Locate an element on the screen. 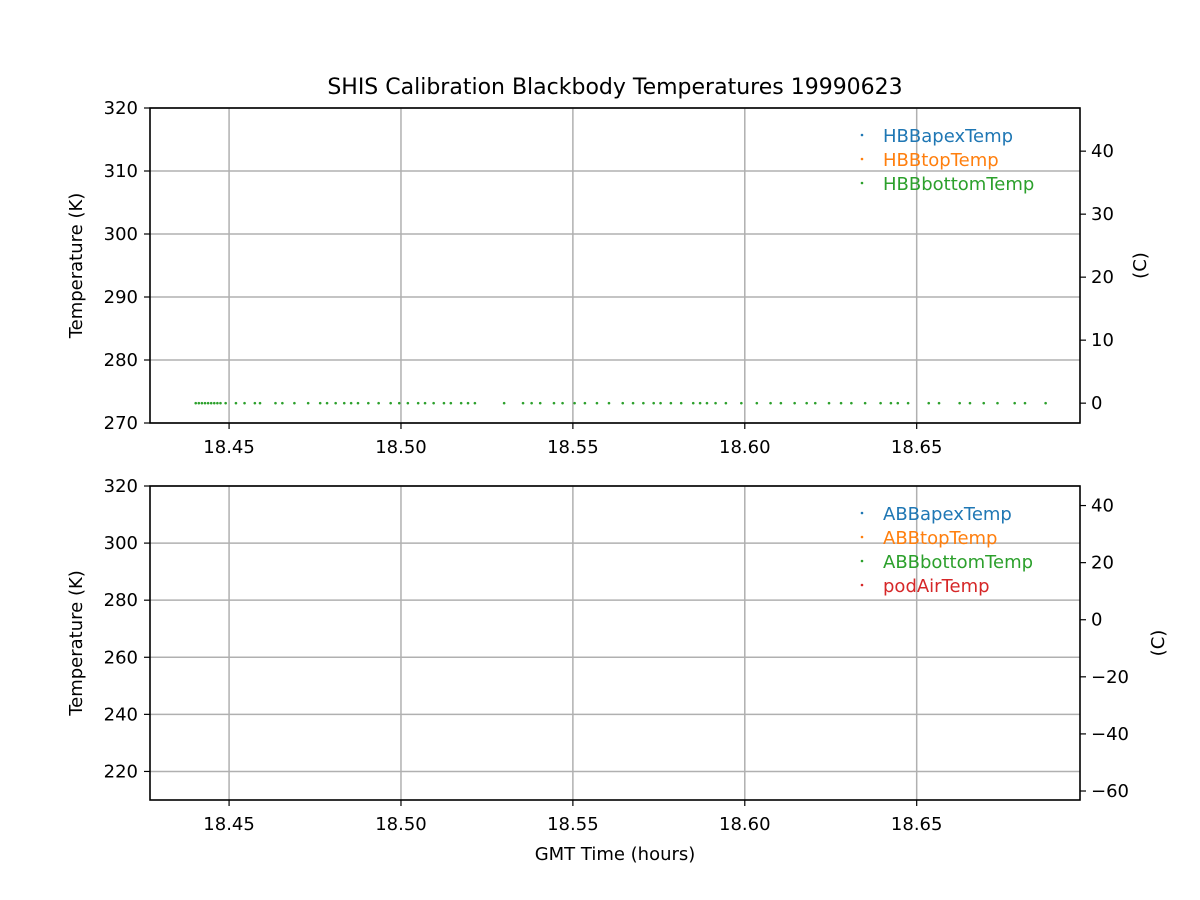 This screenshot has width=1200, height=900. legend-entry: ABBapexTemp is located at coordinates (947, 514).